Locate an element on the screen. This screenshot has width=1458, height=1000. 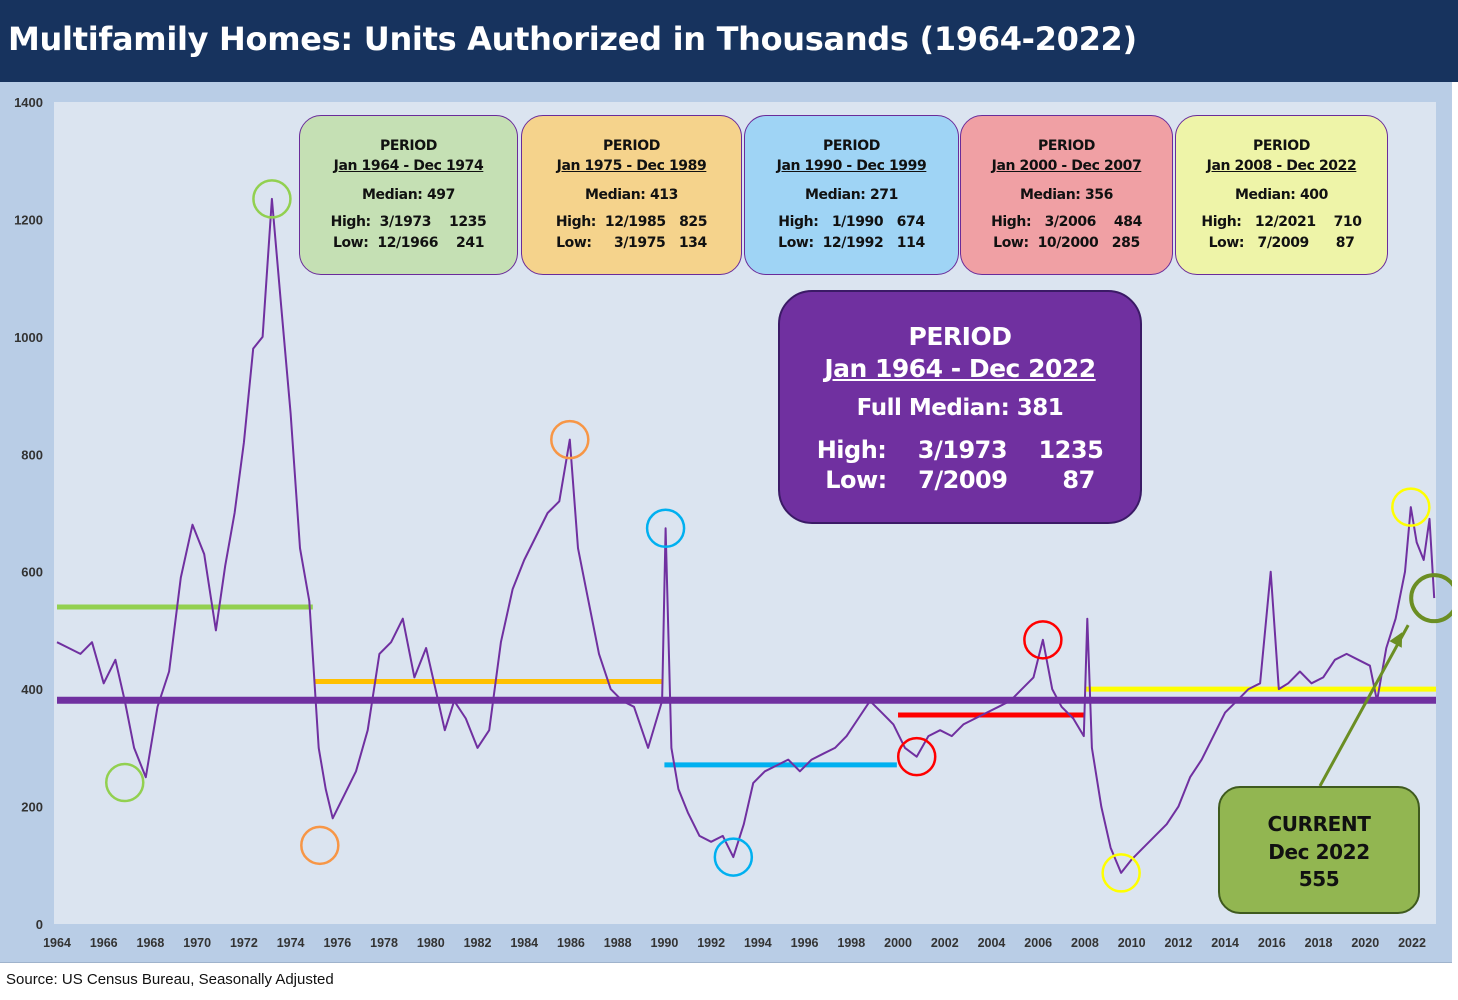
x-tick-label: 2004 is located at coordinates (992, 943).